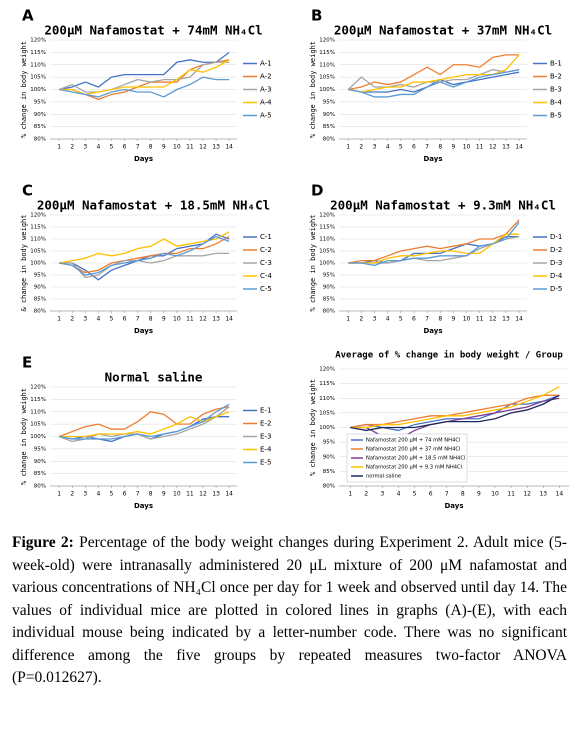 This screenshot has height=730, width=579. I want to click on legend-label: Nafamostat 200 μM + 74 mM NH4Cl, so click(413, 441).